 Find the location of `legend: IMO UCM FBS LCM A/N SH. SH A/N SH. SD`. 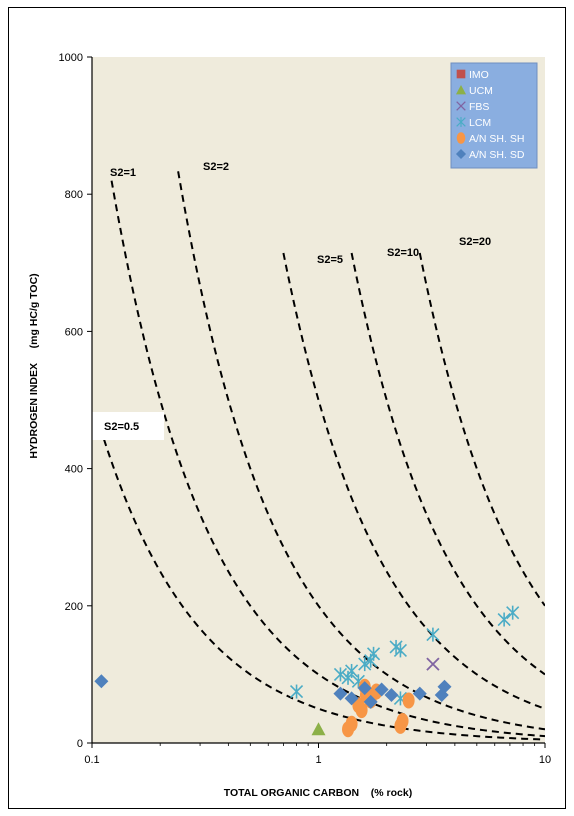

legend: IMO UCM FBS LCM A/N SH. SH A/N SH. SD is located at coordinates (494, 115).